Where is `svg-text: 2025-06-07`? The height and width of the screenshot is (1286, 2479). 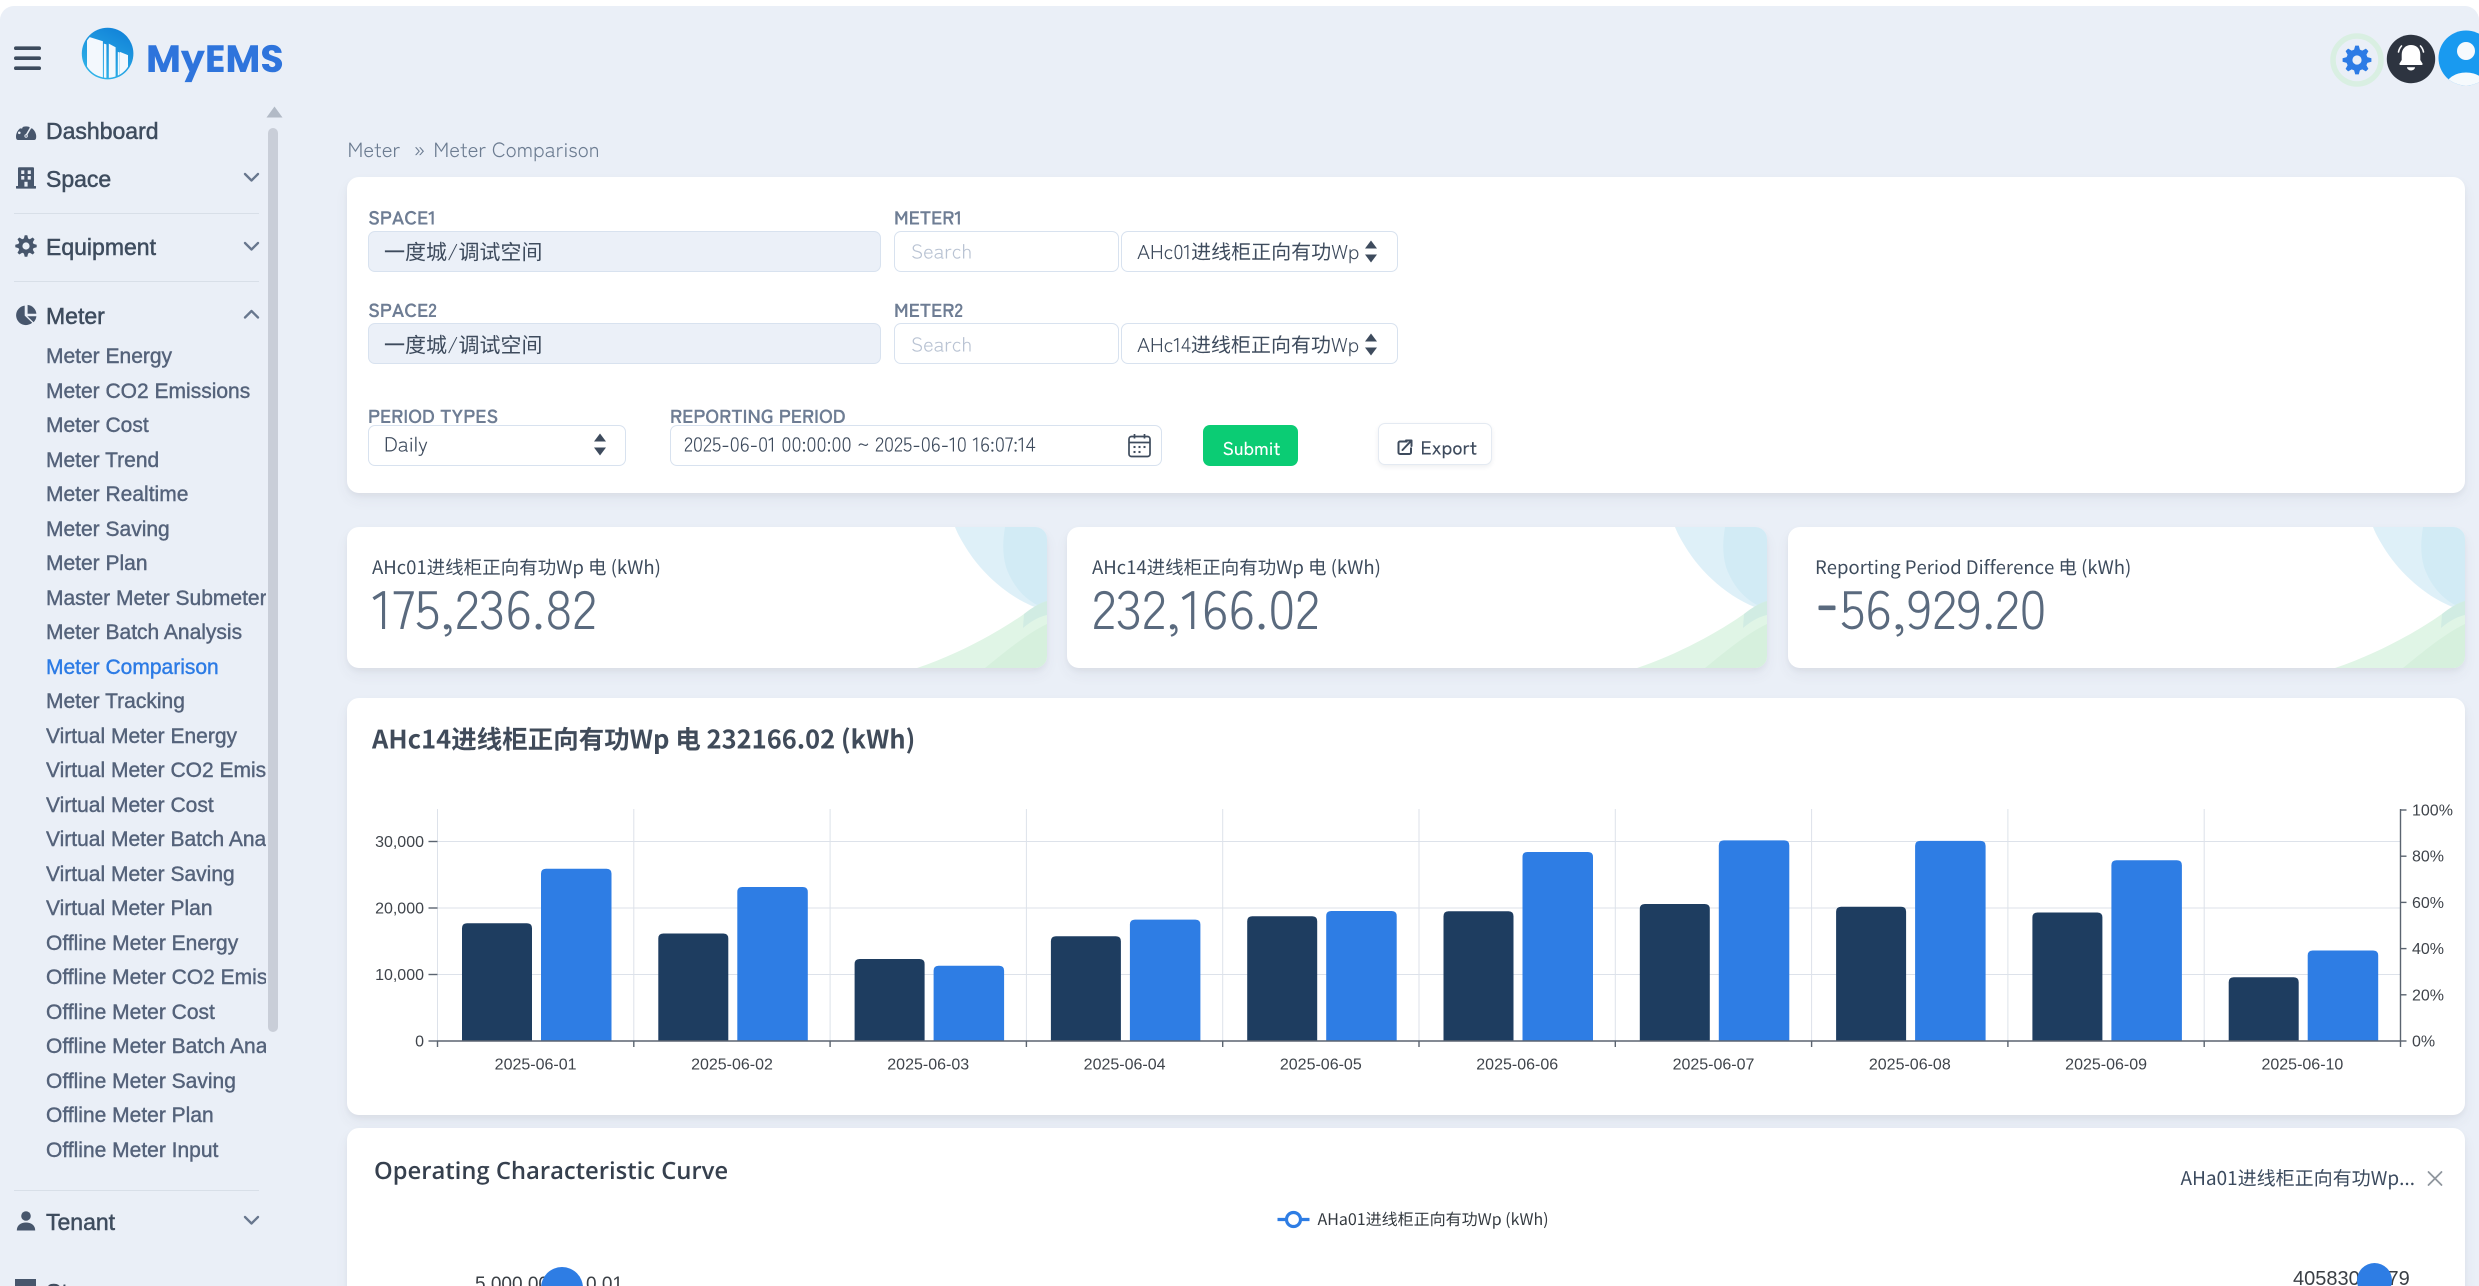 svg-text: 2025-06-07 is located at coordinates (1714, 1065).